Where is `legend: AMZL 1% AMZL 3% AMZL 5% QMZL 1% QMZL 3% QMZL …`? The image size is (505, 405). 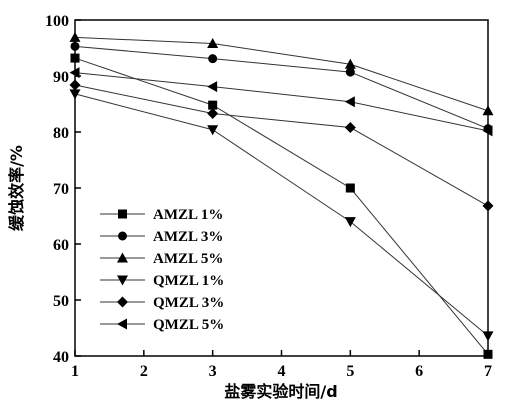
legend: AMZL 1% AMZL 3% AMZL 5% QMZL 1% QMZL 3% QMZL … is located at coordinates (162, 270).